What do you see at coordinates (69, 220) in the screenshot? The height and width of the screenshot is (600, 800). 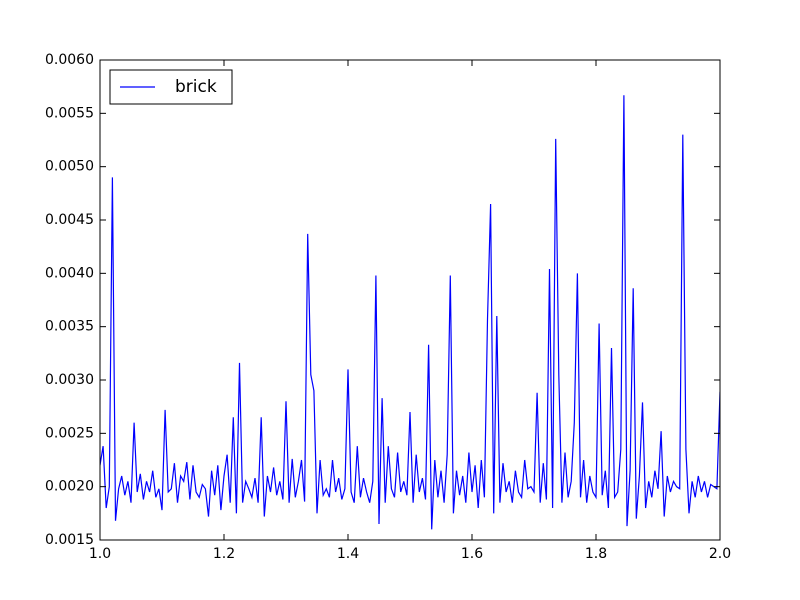 I see `y-tick-label: 0.0045` at bounding box center [69, 220].